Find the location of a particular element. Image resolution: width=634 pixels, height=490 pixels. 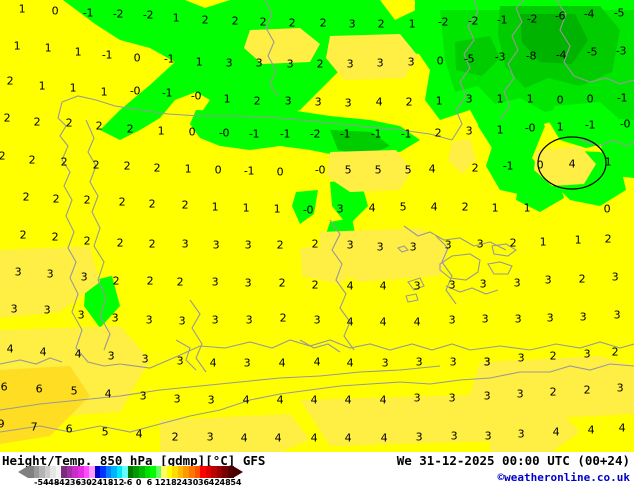

colorbar-tick: -54 is located at coordinates (41, 482).